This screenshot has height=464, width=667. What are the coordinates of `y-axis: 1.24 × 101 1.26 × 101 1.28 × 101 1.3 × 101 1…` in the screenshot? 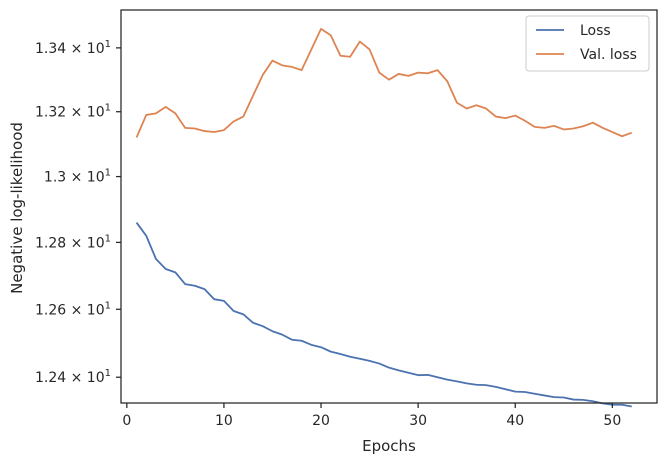 It's located at (78, 212).